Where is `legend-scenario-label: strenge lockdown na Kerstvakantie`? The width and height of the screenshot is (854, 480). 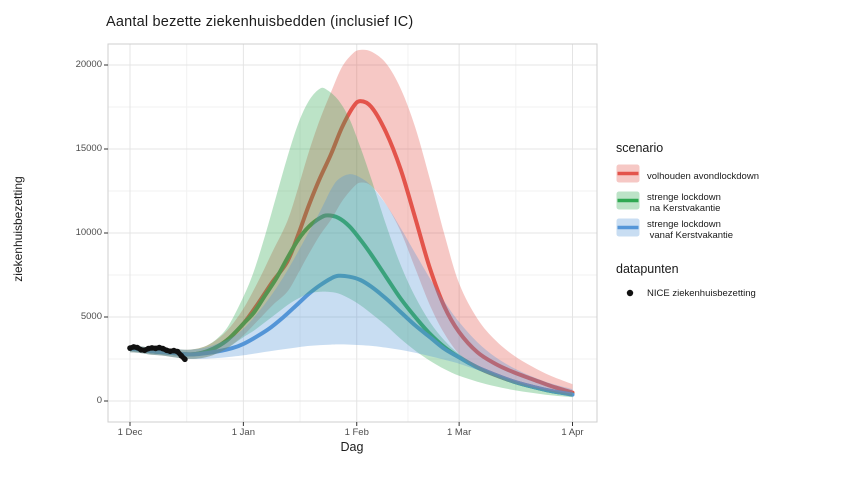
legend-scenario-label: strenge lockdown na Kerstvakantie is located at coordinates (684, 203).